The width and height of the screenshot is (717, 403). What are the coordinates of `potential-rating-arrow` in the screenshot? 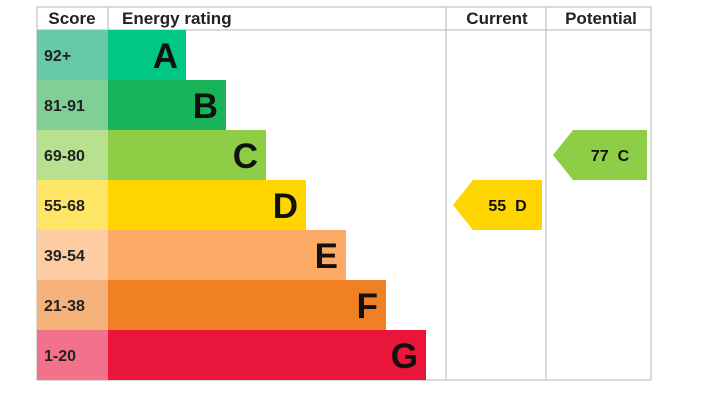 It's located at (600, 155).